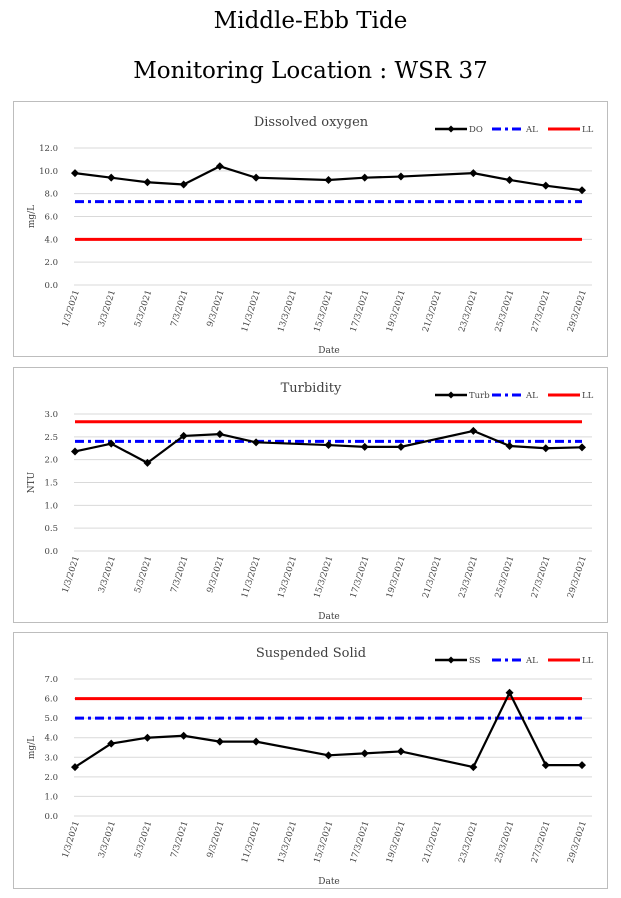 This screenshot has height=898, width=621. I want to click on y-tick-label: 6.0, so click(51, 218).